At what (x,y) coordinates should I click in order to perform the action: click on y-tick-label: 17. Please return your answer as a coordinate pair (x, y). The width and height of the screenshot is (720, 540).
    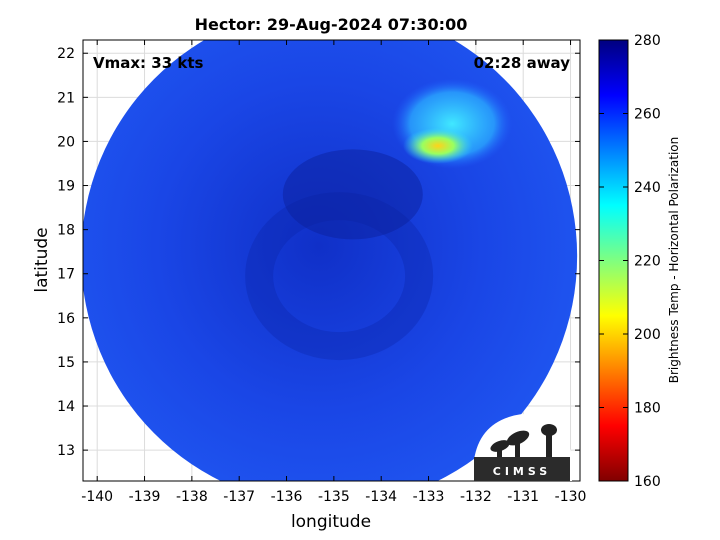
    Looking at the image, I should click on (66, 275).